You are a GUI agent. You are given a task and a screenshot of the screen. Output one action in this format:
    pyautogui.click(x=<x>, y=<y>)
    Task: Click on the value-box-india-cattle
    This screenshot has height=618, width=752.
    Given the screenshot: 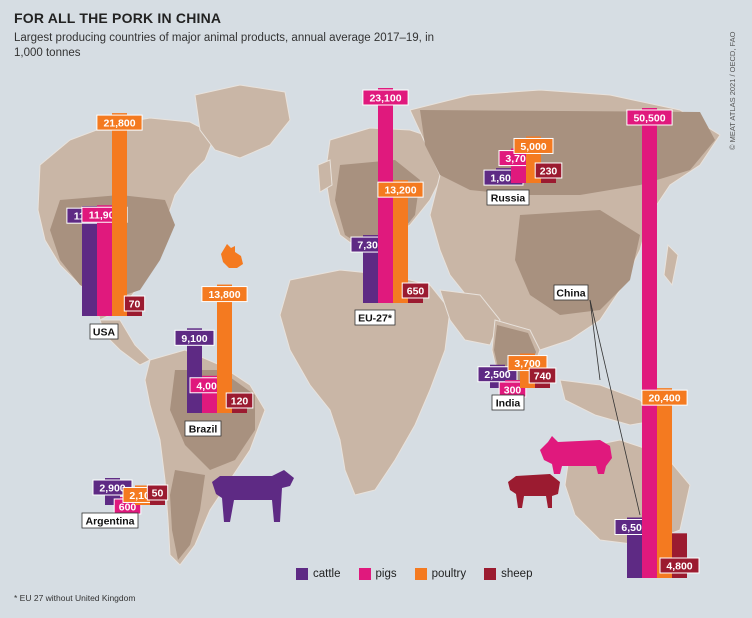 What is the action you would take?
    pyautogui.click(x=497, y=374)
    